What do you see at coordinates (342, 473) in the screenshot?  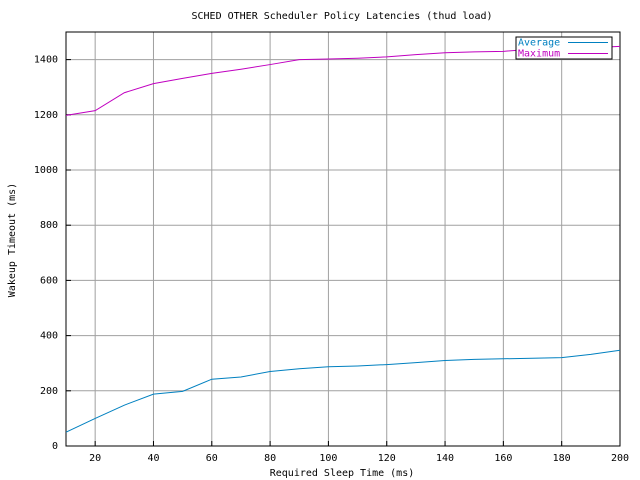 I see `x-axis-label: Required Sleep Time (ms)` at bounding box center [342, 473].